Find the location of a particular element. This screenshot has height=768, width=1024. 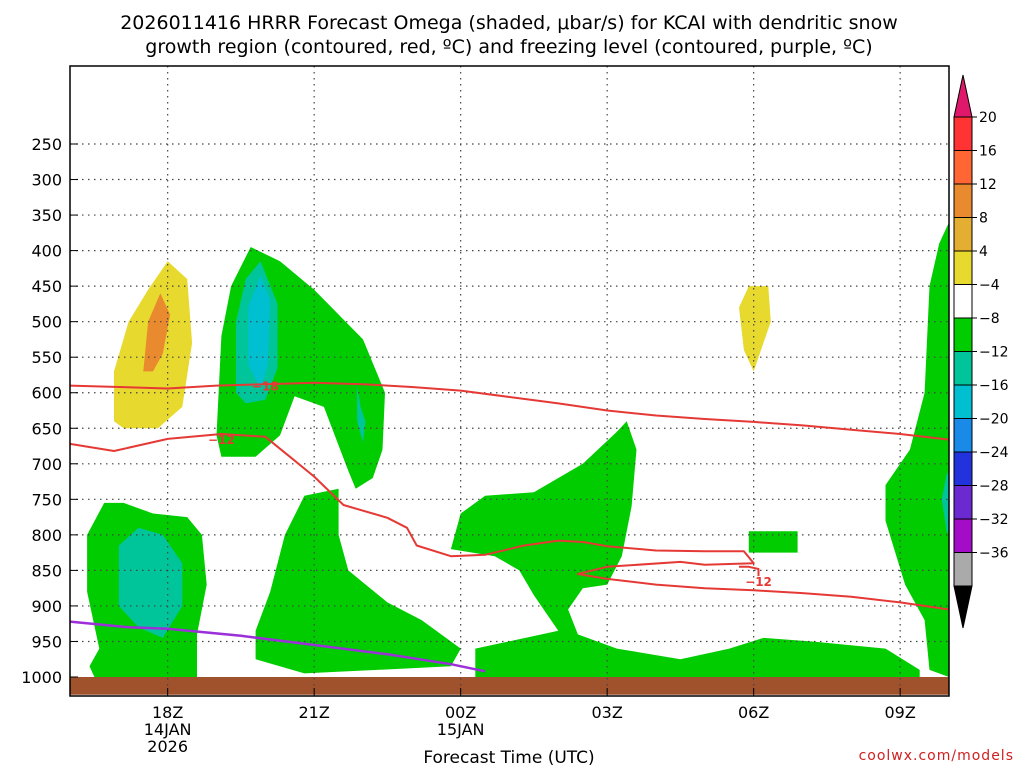

shade-rising-motion-small-right is located at coordinates (755, 329).